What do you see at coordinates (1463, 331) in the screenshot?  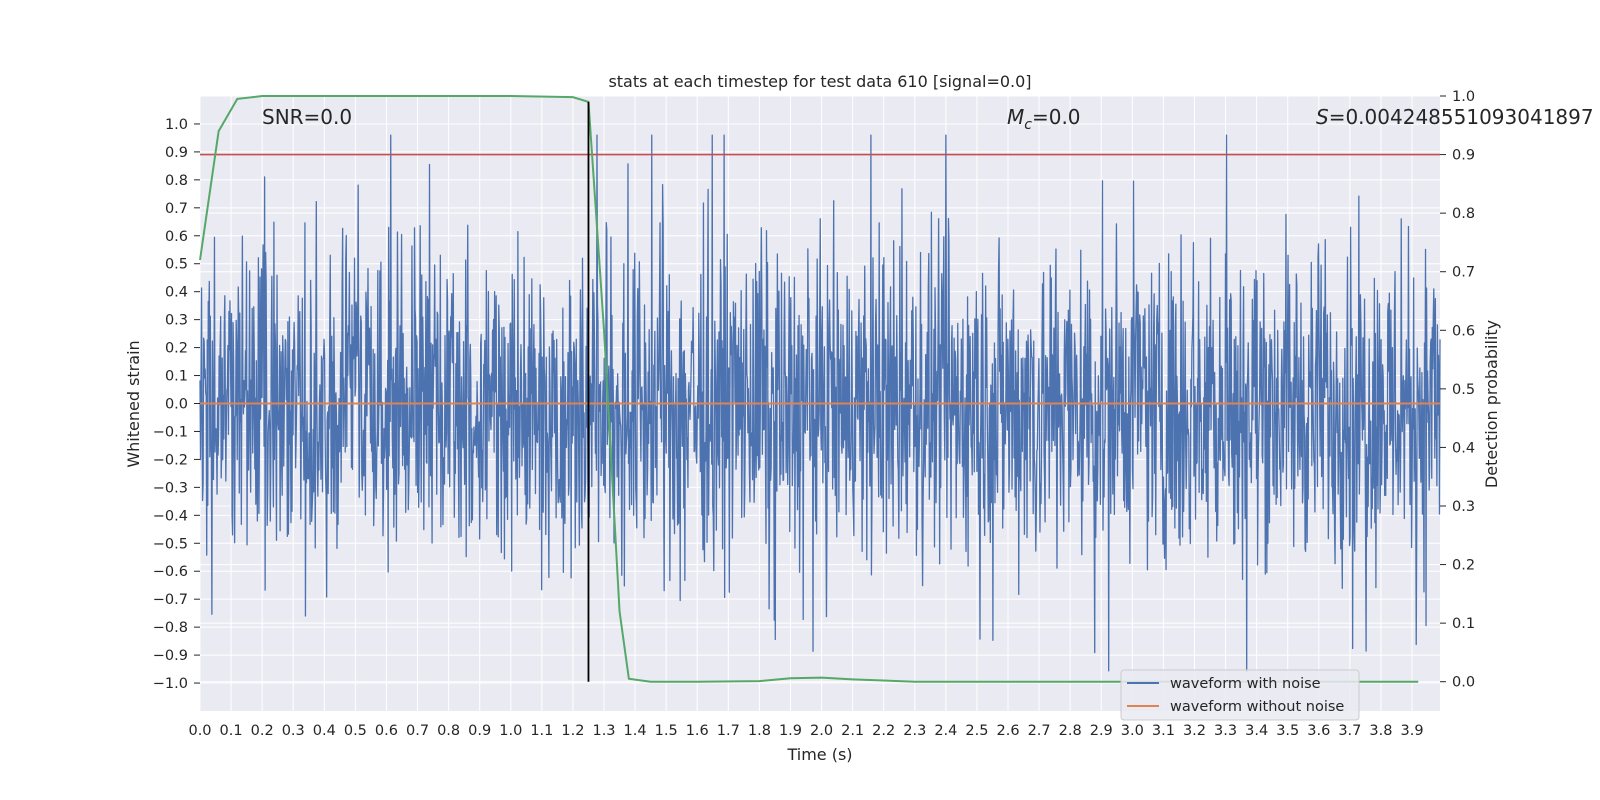 I see `y2-tick-label: 0.6` at bounding box center [1463, 331].